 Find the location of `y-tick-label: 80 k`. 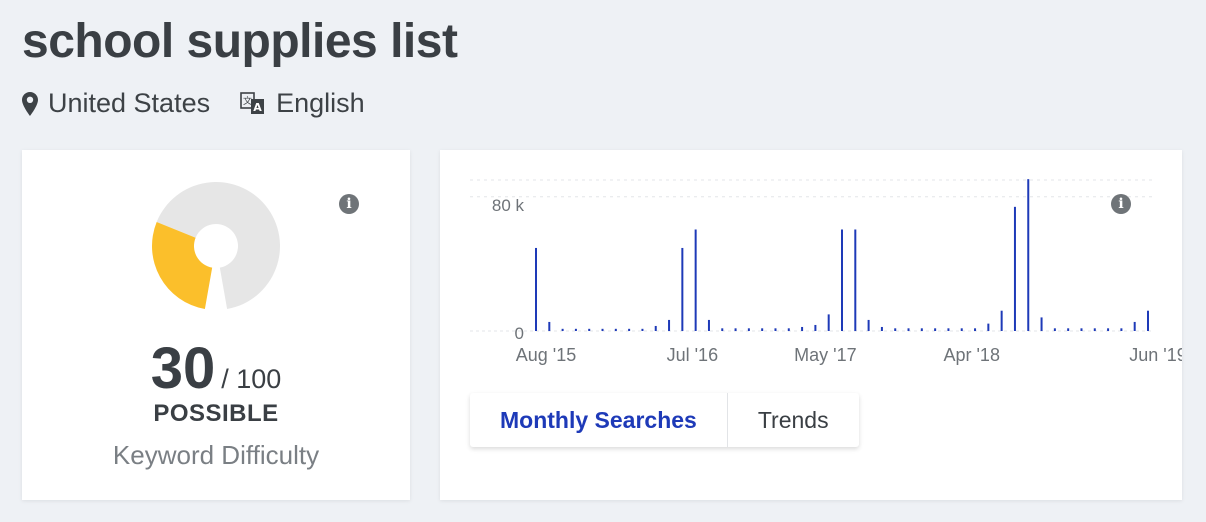

y-tick-label: 80 k is located at coordinates (508, 205).